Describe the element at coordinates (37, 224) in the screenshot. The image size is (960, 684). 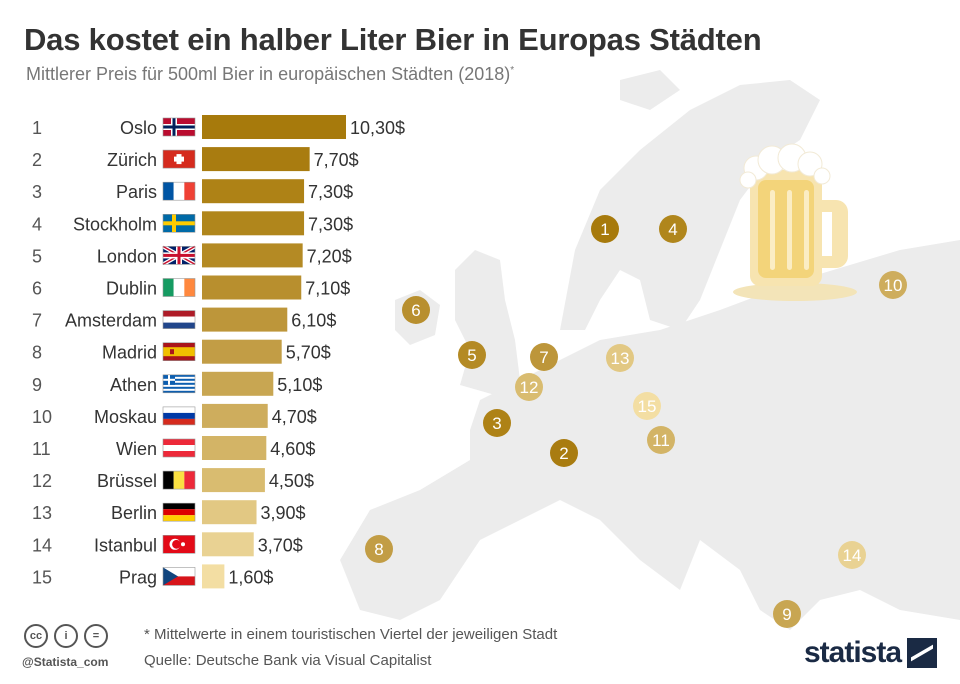
I see `rank-label: 4` at that location.